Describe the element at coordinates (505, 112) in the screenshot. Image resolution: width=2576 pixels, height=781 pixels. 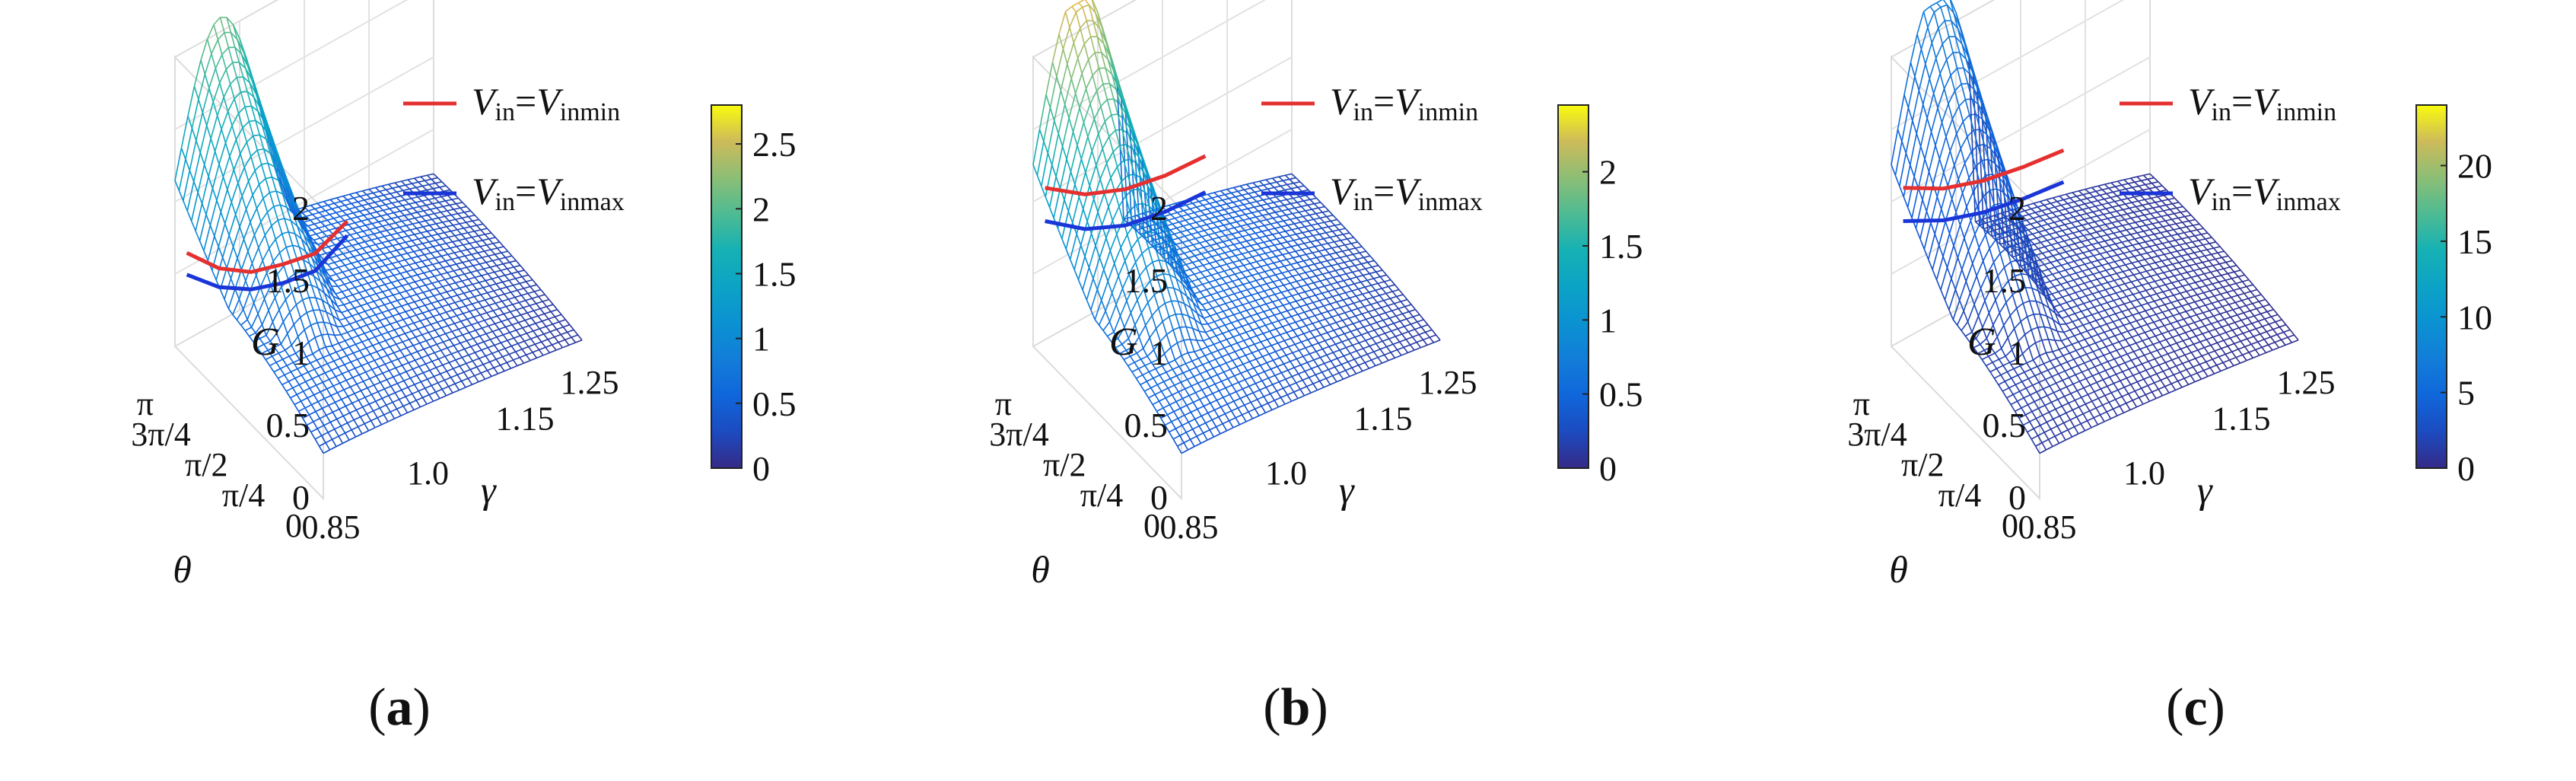
I see `legend-sub: in` at that location.